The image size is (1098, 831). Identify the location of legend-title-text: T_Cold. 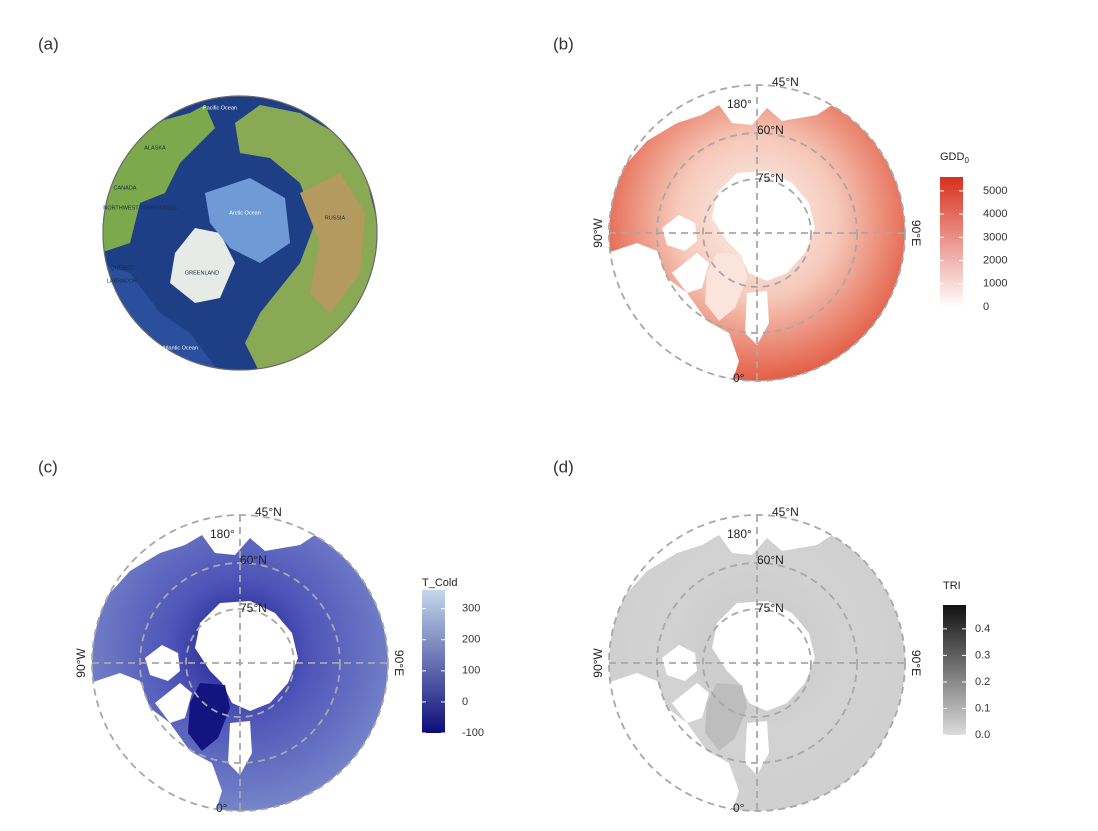
(439, 583).